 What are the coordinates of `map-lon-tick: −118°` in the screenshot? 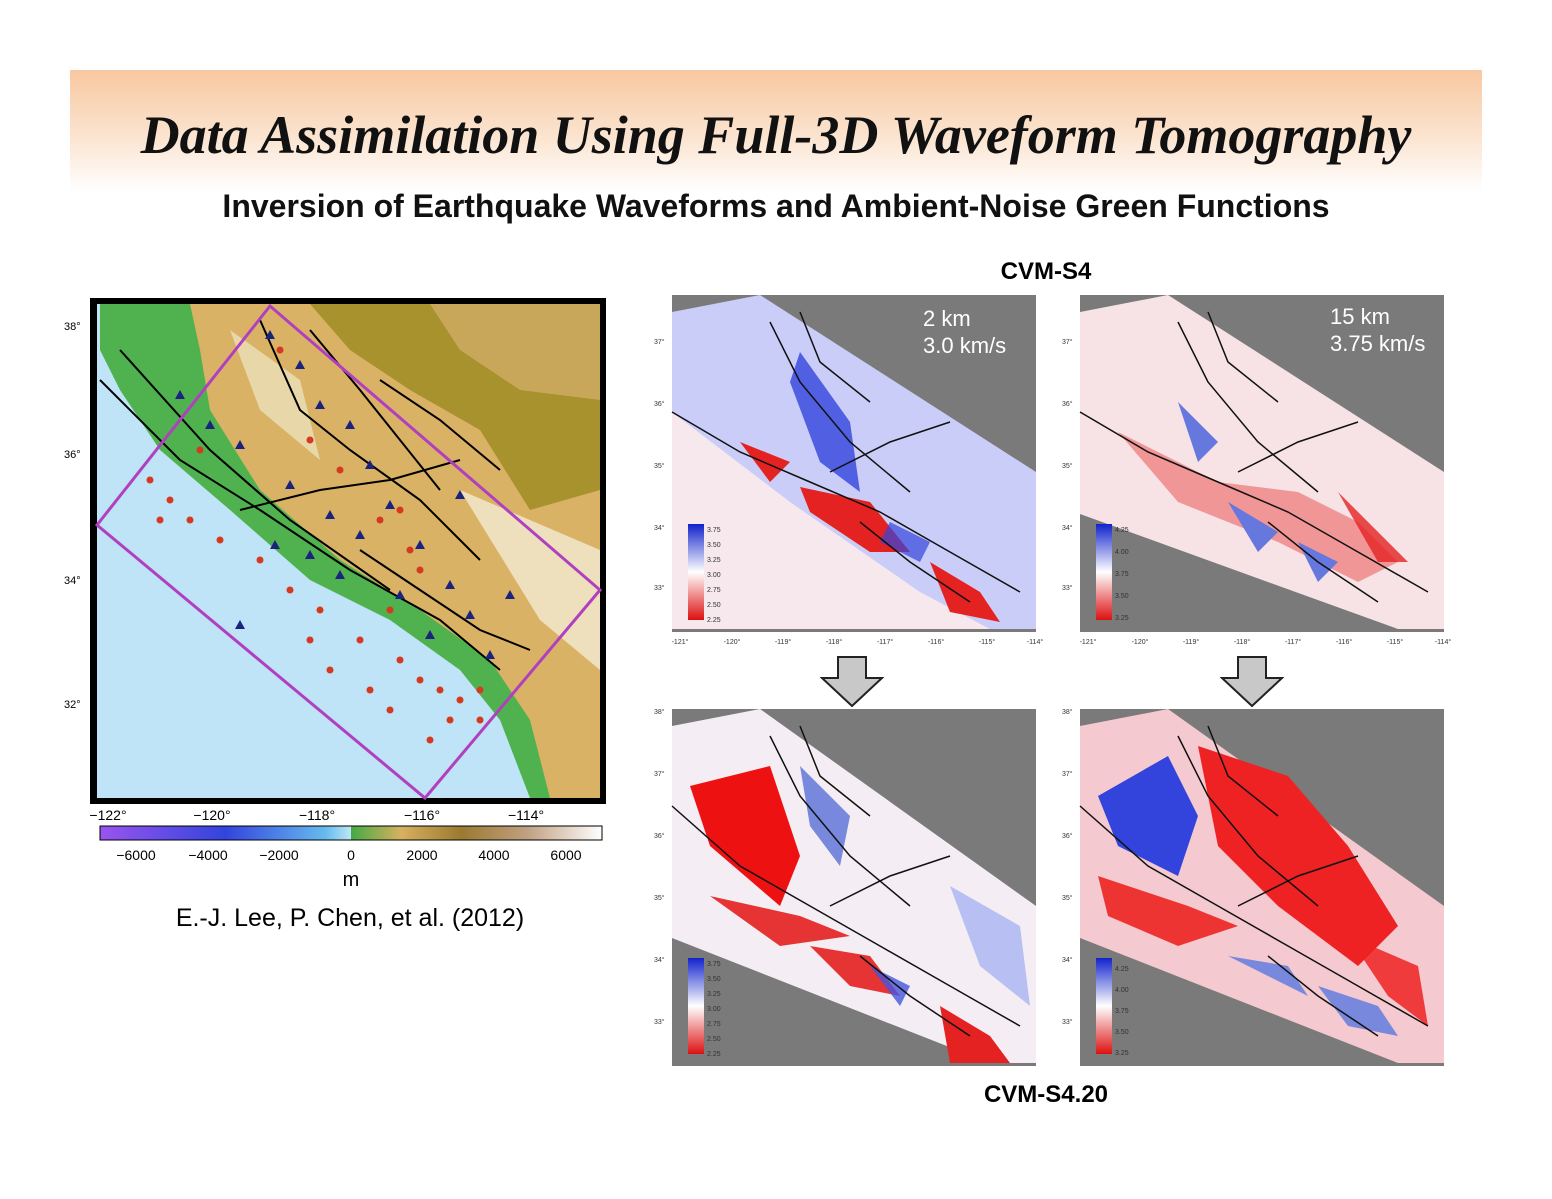 It's located at (317, 815).